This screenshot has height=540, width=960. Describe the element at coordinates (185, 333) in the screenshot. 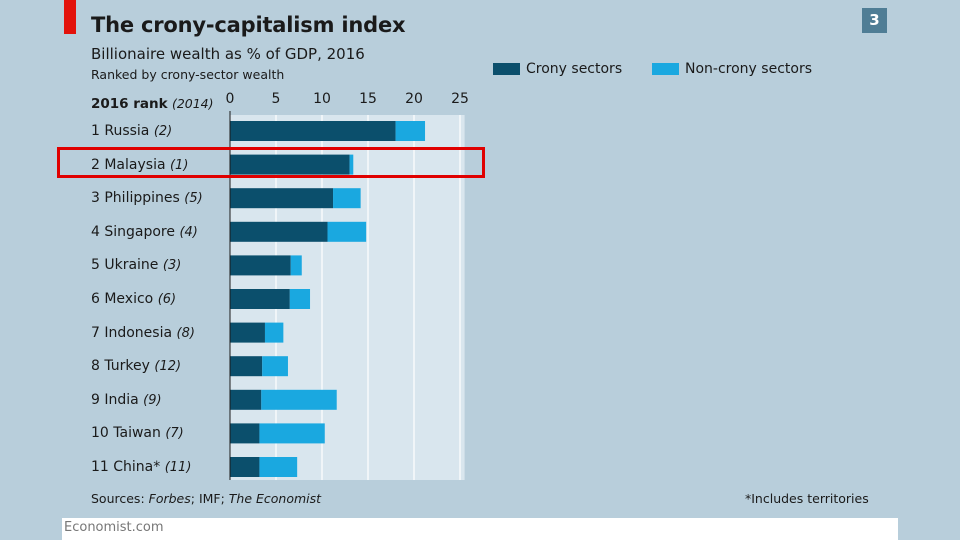

I see `row-label-prev-rank: (8)` at that location.